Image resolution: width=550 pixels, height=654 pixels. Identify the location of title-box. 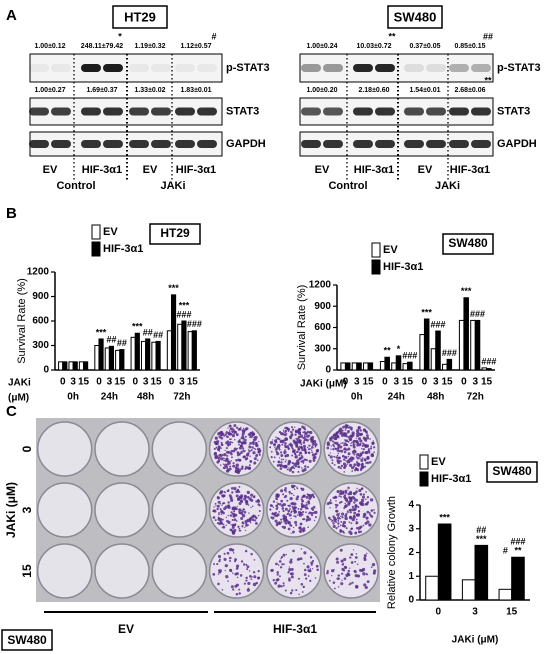
(512, 472).